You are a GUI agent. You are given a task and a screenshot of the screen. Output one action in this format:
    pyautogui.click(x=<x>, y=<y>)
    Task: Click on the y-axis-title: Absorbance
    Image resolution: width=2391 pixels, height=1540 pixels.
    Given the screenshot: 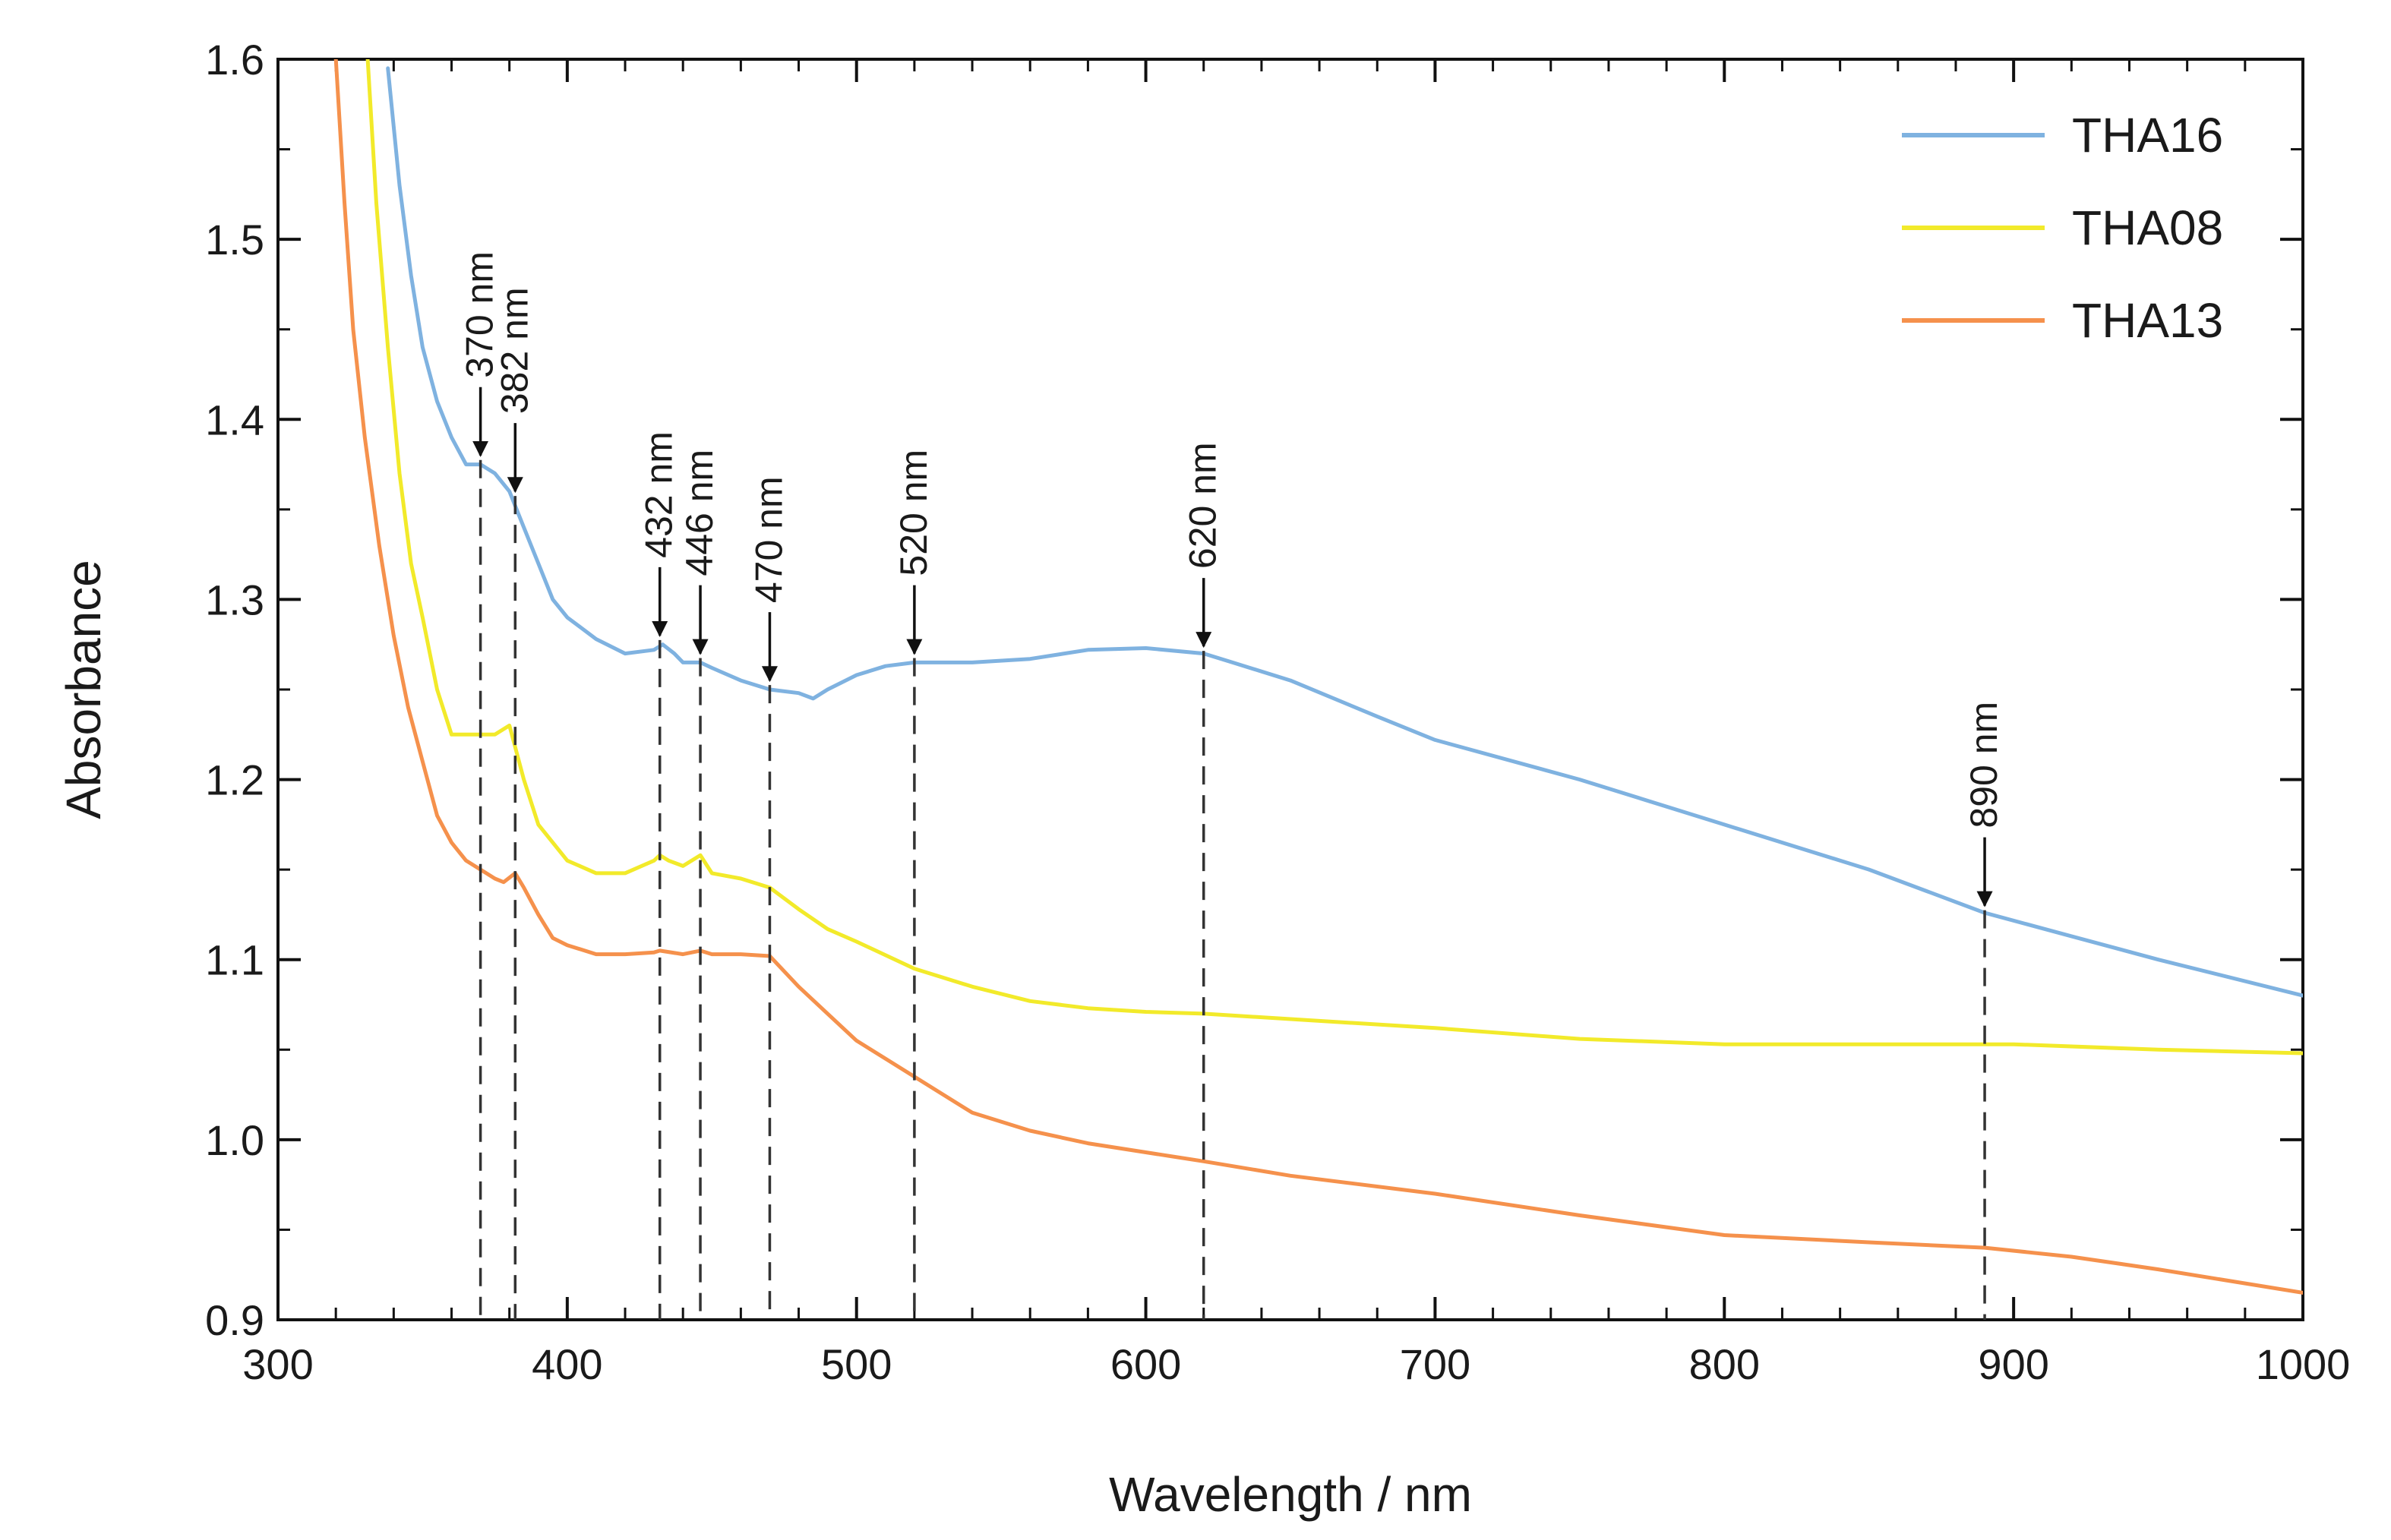 What is the action you would take?
    pyautogui.click(x=83, y=690)
    